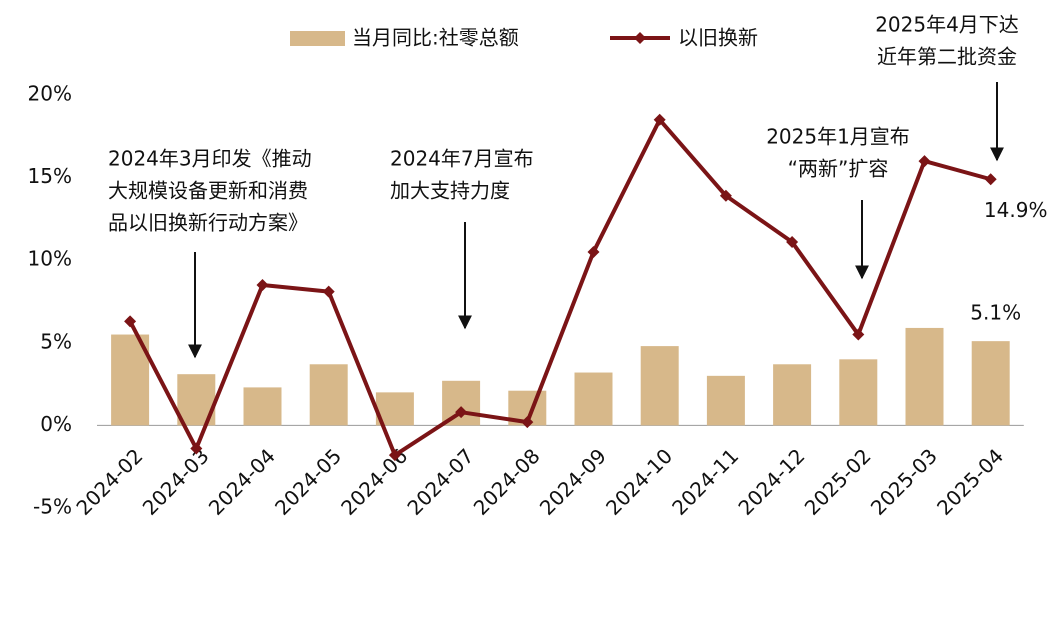 Image resolution: width=1047 pixels, height=630 pixels. Describe the element at coordinates (308, 482) in the screenshot. I see `x-tick-label: 2024-05` at that location.